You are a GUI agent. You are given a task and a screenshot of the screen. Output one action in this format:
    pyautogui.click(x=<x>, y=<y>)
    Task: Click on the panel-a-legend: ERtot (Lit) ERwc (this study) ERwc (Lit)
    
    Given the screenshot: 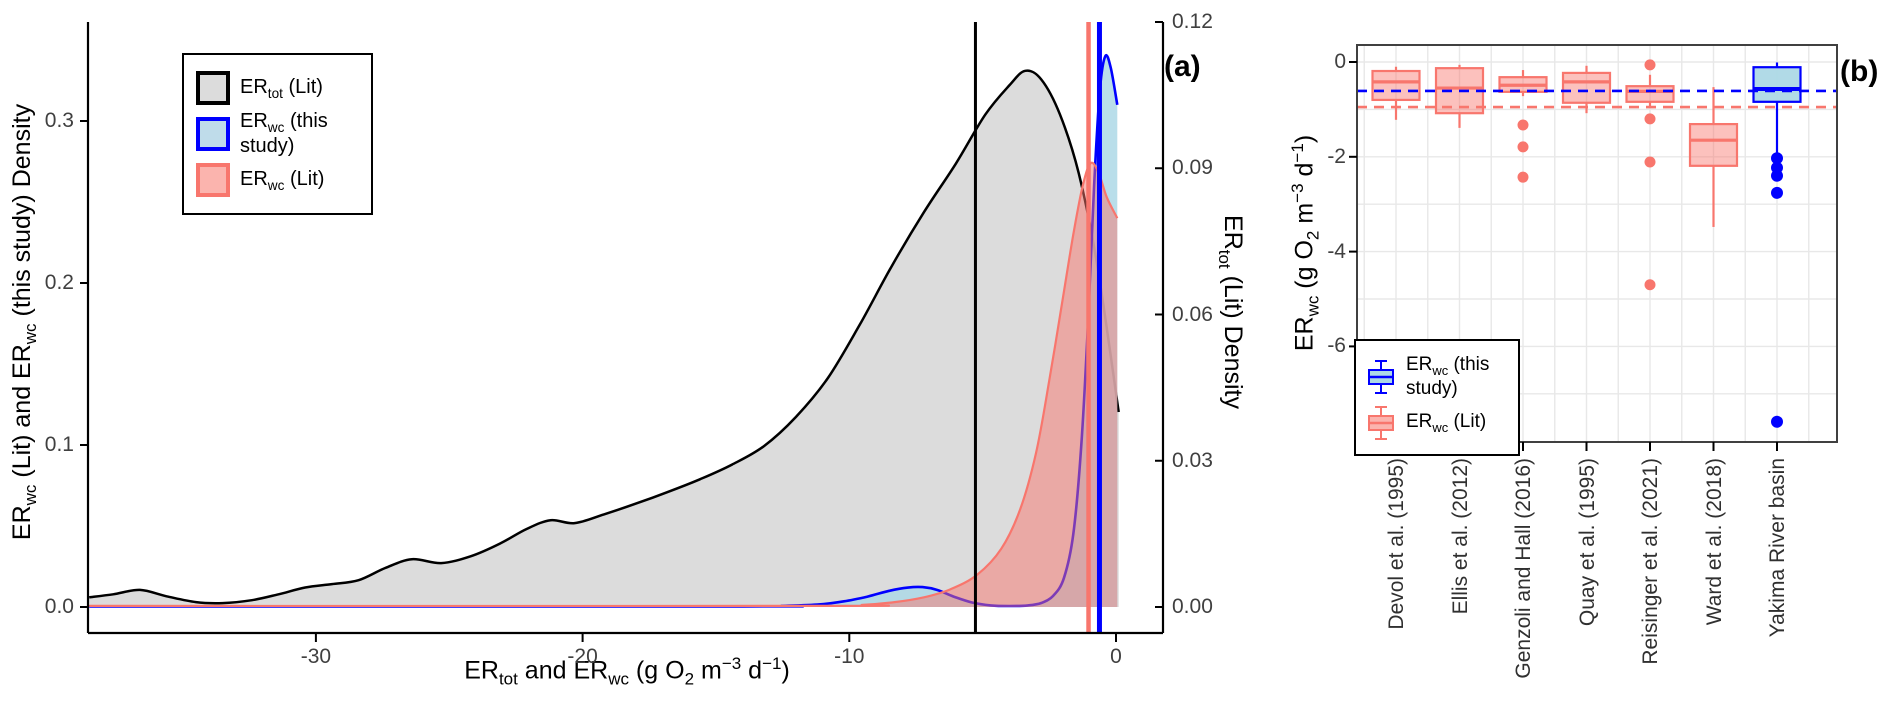 What is the action you would take?
    pyautogui.click(x=277, y=134)
    